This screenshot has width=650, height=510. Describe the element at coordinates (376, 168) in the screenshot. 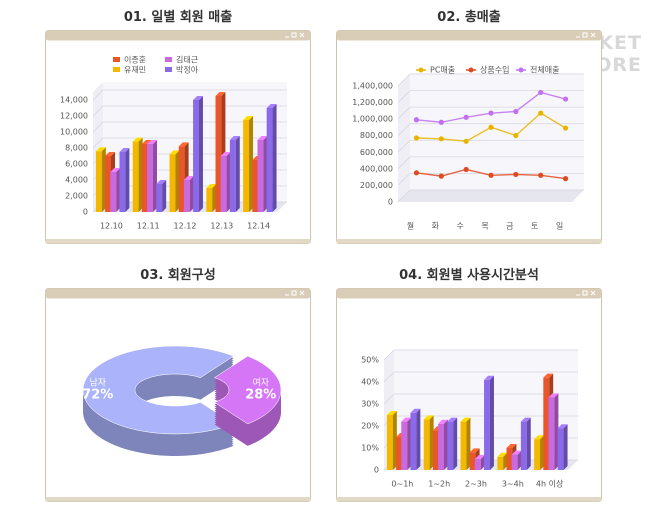

I see `y-tick-label: 400,000` at that location.